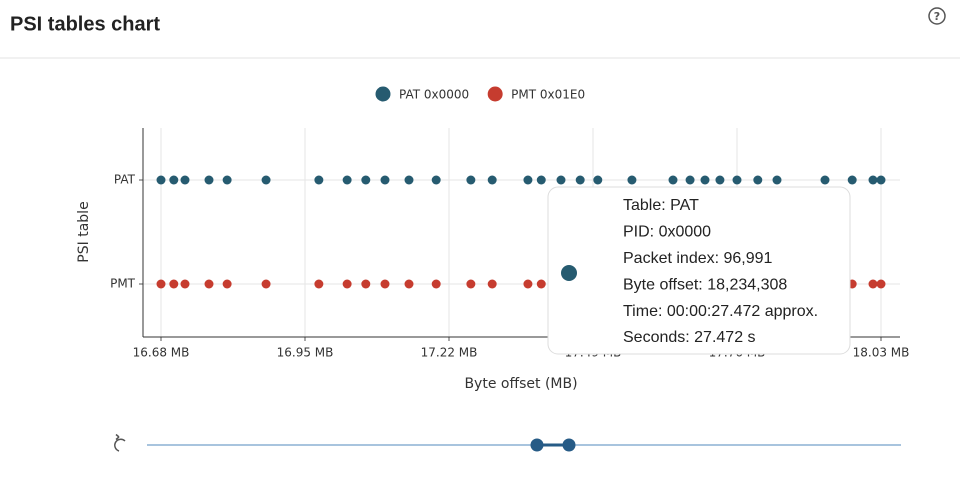  I want to click on tooltip-line: PID: 0x0000, so click(667, 232).